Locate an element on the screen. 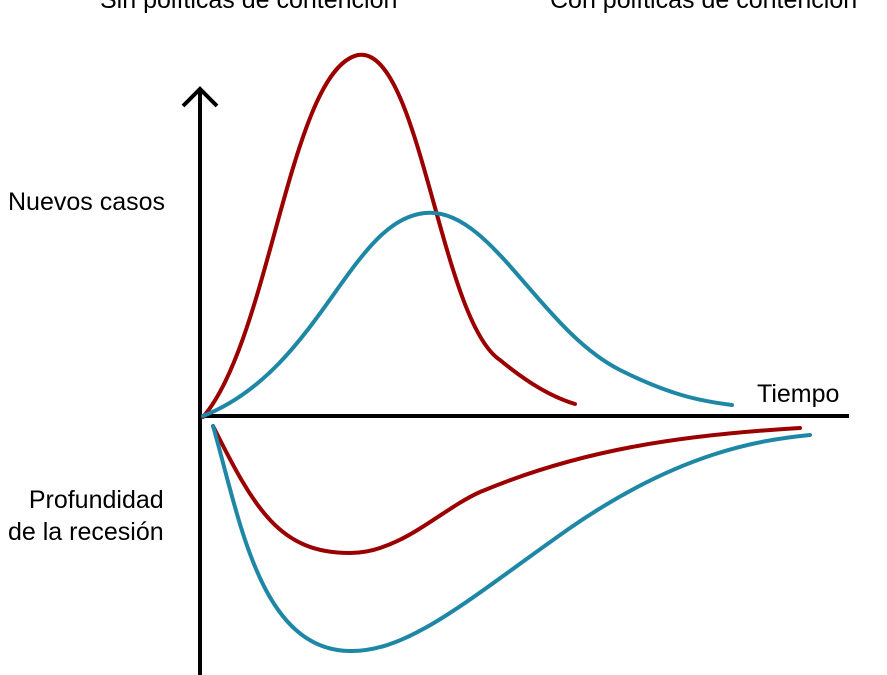 The width and height of the screenshot is (887, 675). y-axis-label-bottom: Profundidad de la recesión is located at coordinates (86, 516).